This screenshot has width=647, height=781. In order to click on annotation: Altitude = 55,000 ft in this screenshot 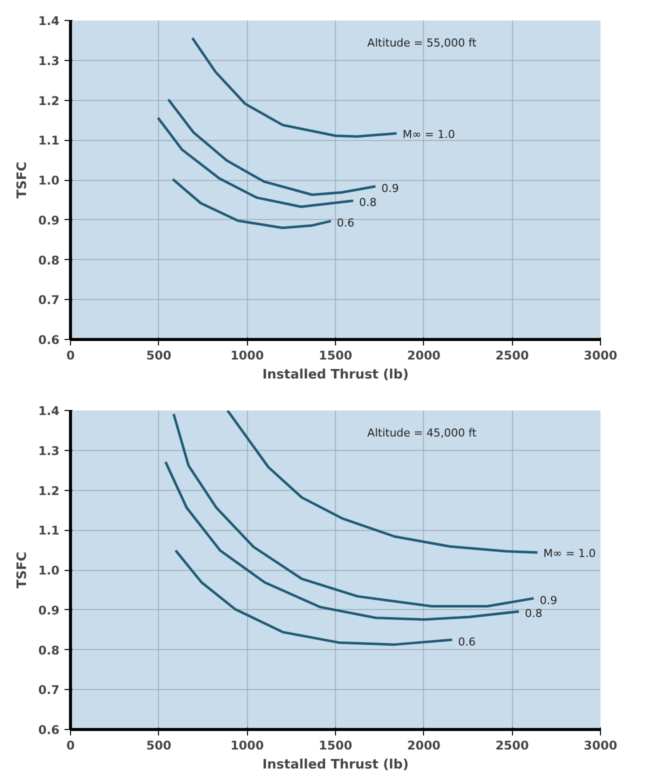, I will do `click(422, 43)`.